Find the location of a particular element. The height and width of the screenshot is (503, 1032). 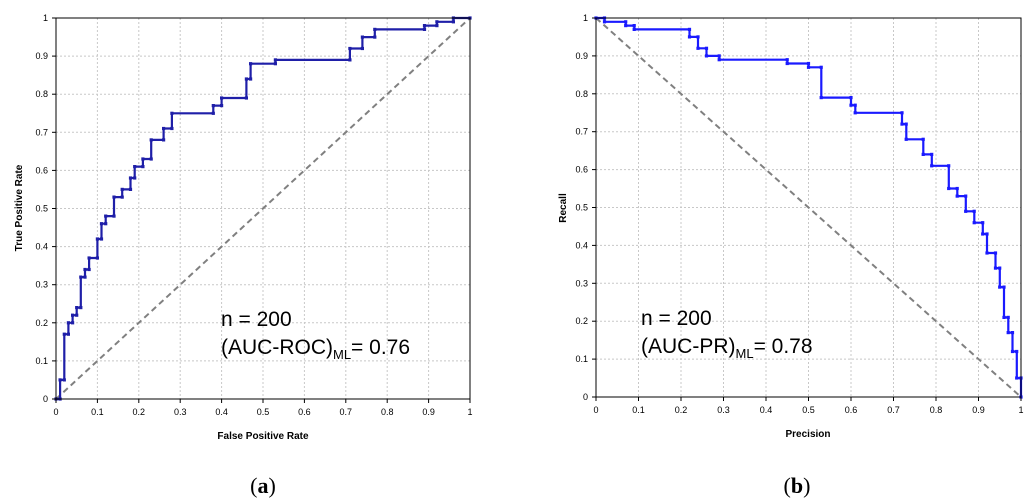

y-tick-label-b-7: 0.7 is located at coordinates (581, 132).